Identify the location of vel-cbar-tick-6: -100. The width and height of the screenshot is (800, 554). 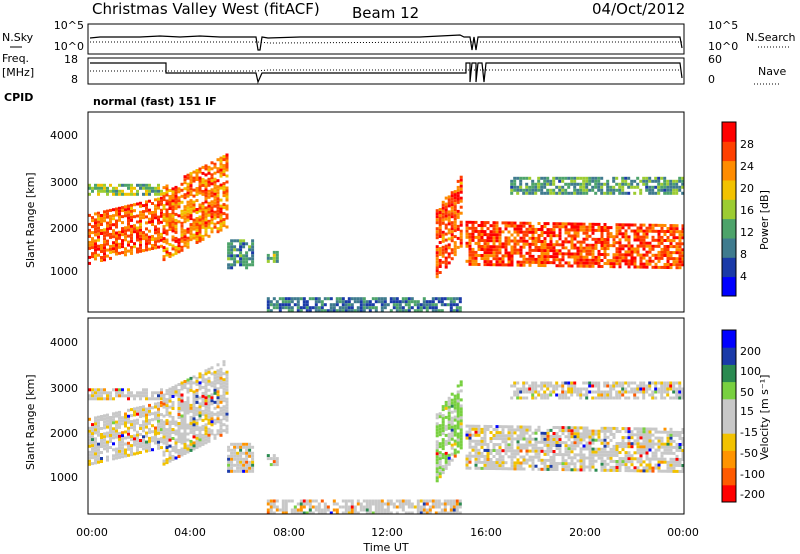
(752, 474).